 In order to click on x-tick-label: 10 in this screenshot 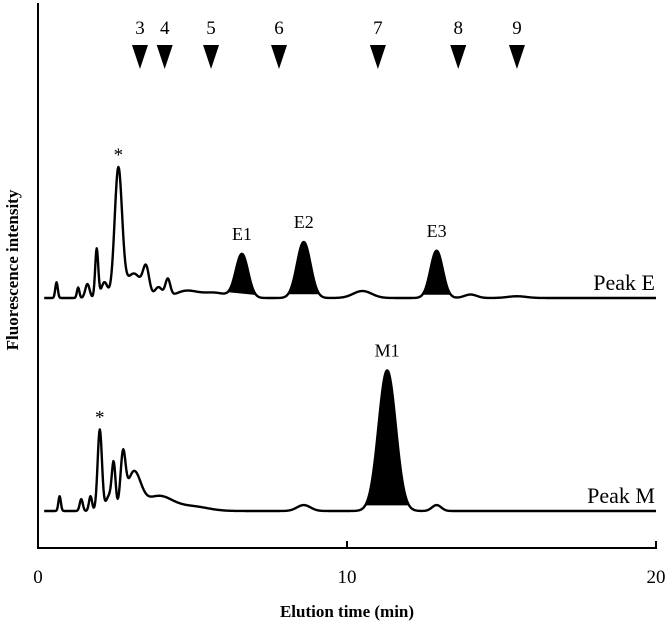, I will do `click(347, 577)`.